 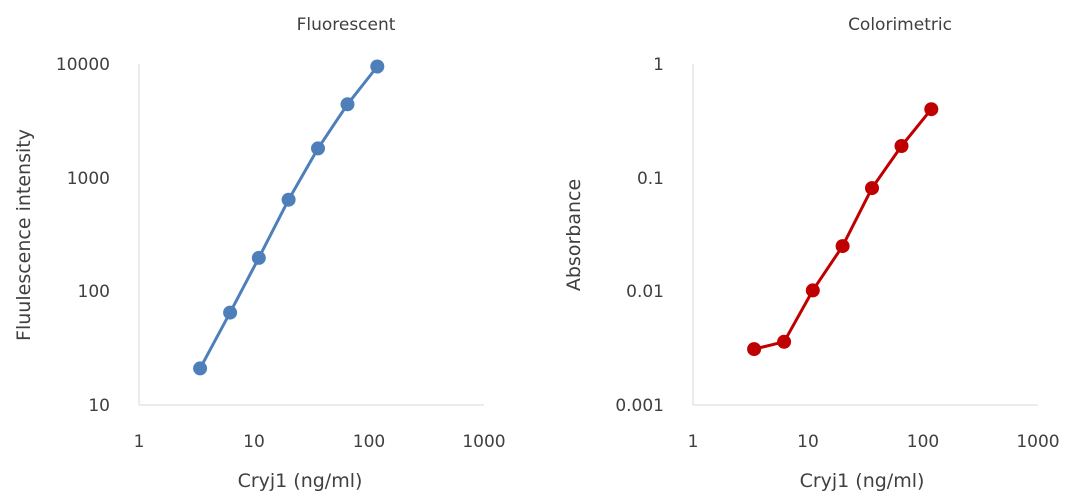 I want to click on y-tick-label: 0.1, so click(x=650, y=179).